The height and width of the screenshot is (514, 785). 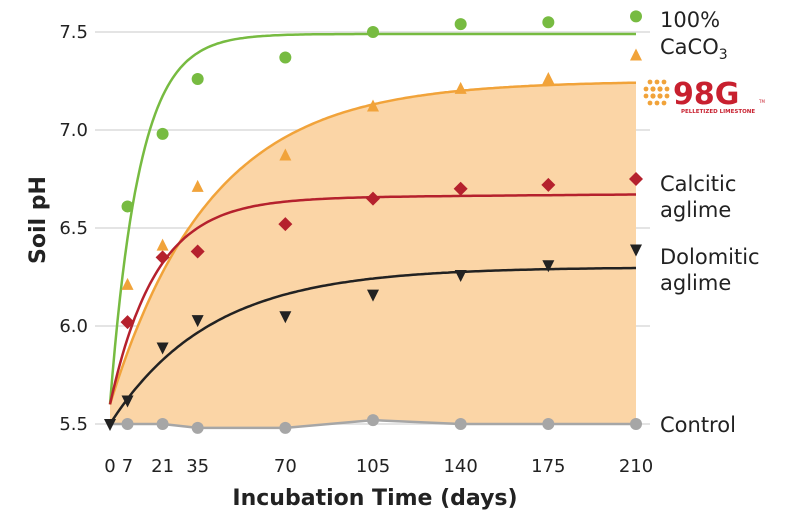 What do you see at coordinates (706, 94) in the screenshot?
I see `logo-text: 98G` at bounding box center [706, 94].